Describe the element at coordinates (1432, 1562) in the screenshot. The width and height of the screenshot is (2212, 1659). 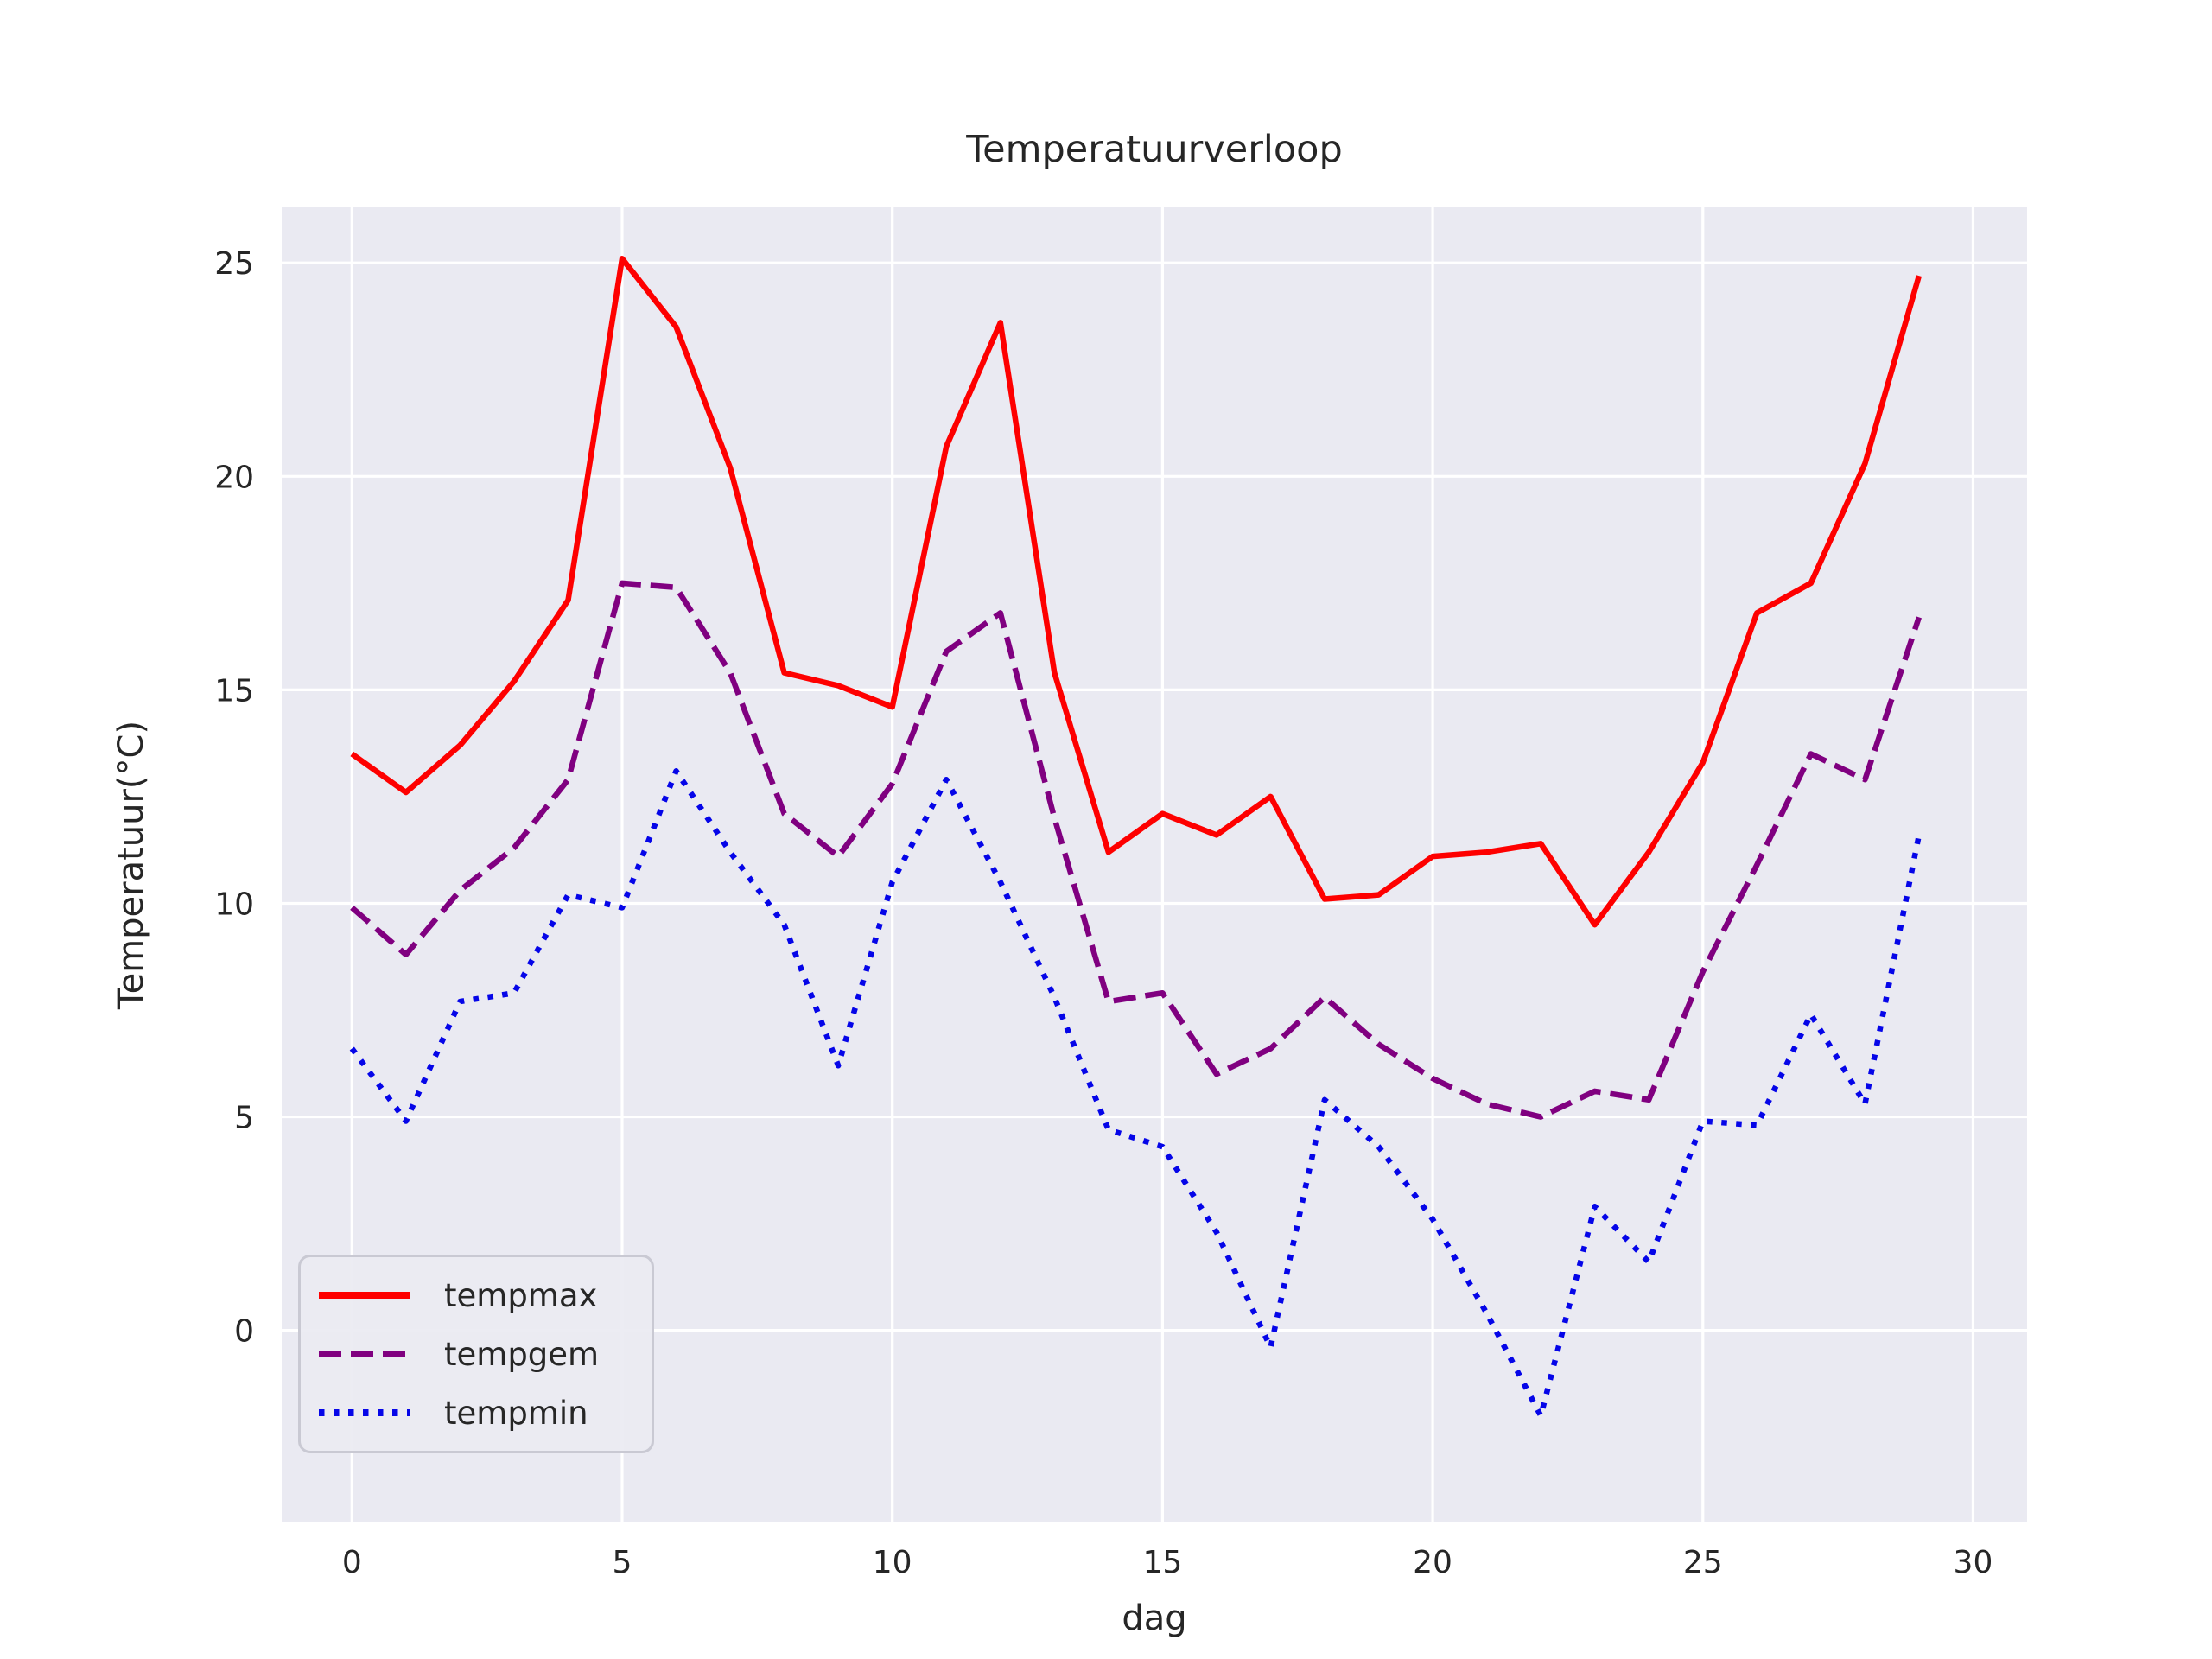
I see `x-tick-label-20: 20` at that location.